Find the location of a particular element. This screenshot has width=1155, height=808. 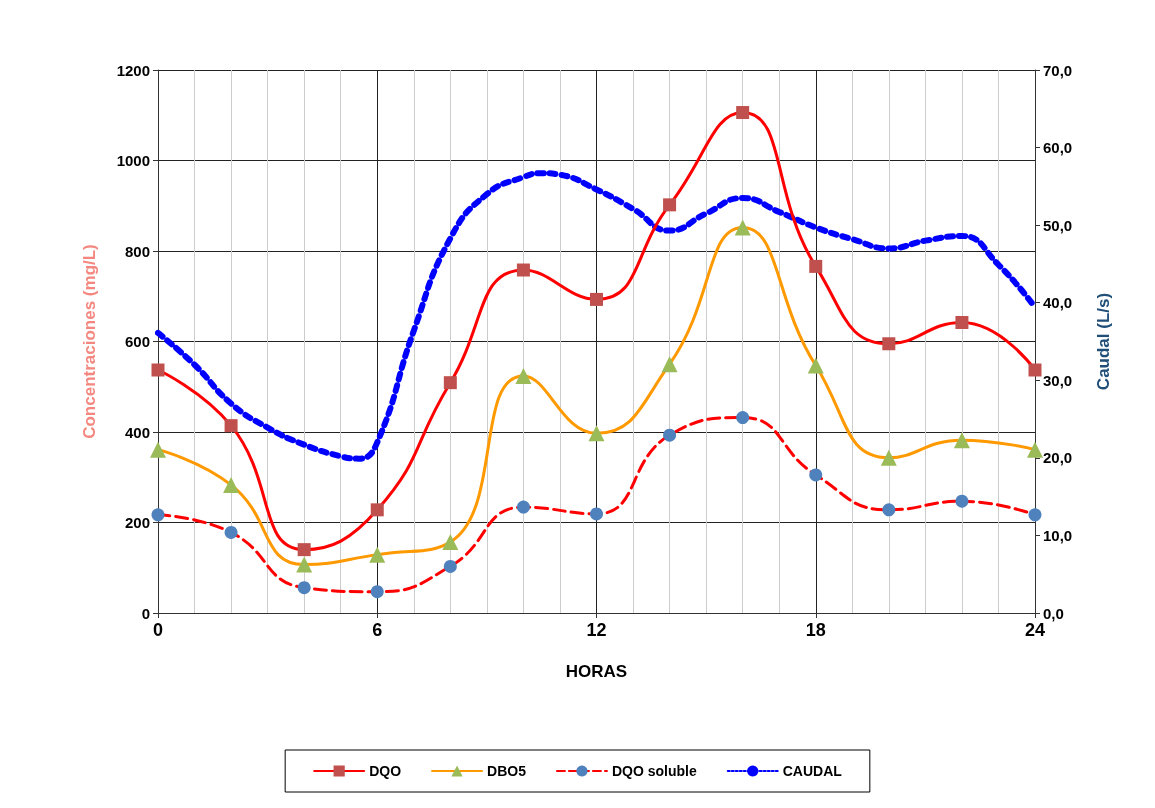

x-axis-title: HORAS is located at coordinates (596, 671).